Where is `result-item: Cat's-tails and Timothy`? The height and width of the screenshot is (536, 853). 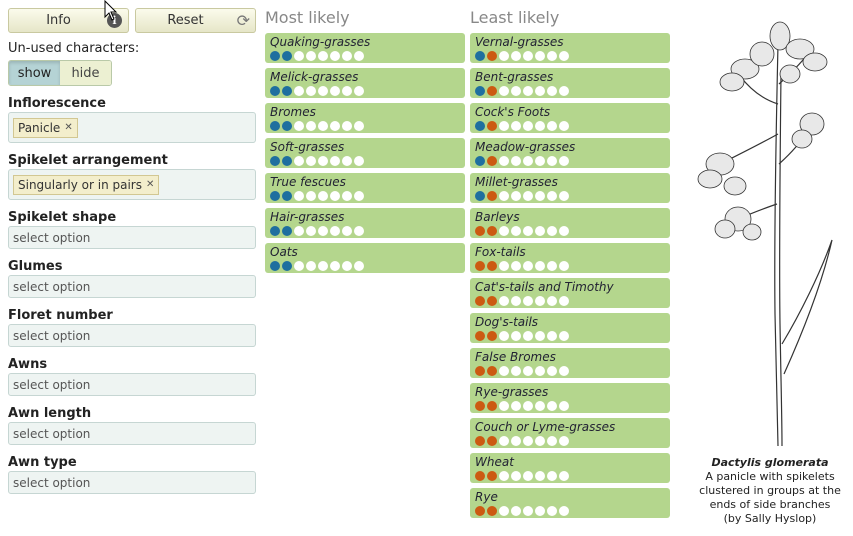 result-item: Cat's-tails and Timothy is located at coordinates (570, 293).